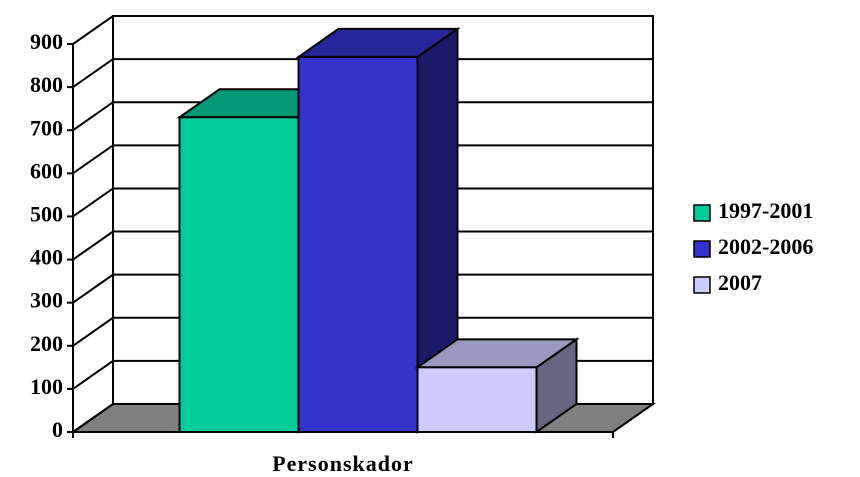 The width and height of the screenshot is (860, 477). What do you see at coordinates (765, 210) in the screenshot?
I see `legend-label: 1997-2001` at bounding box center [765, 210].